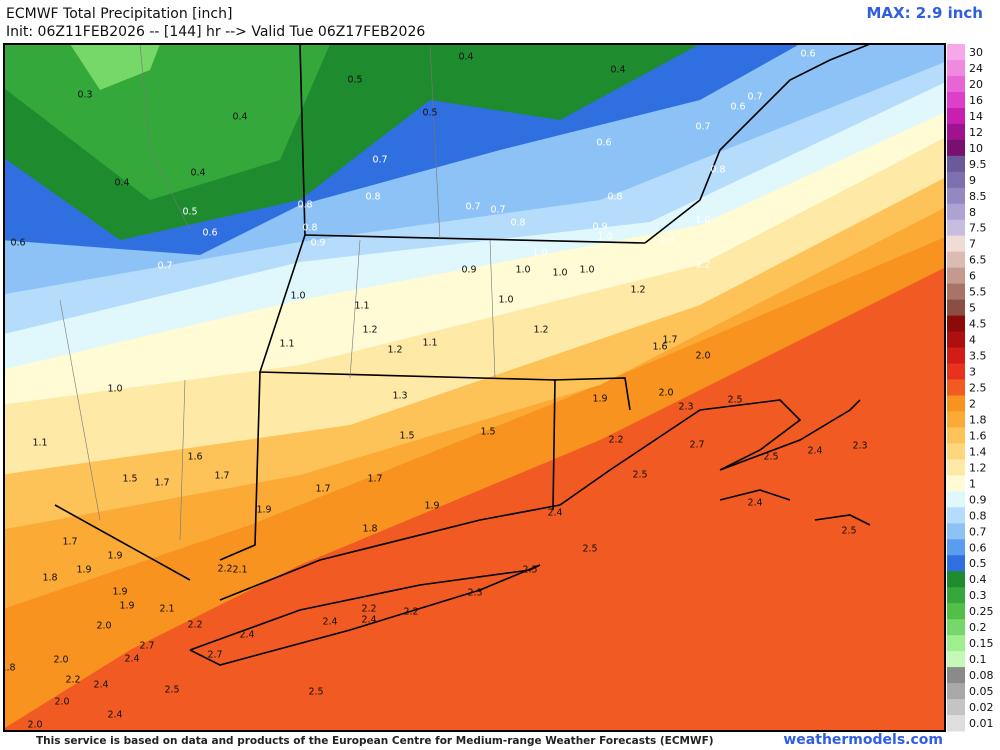 The height and width of the screenshot is (750, 1000). Describe the element at coordinates (981, 723) in the screenshot. I see `legend-label: 0.01` at that location.